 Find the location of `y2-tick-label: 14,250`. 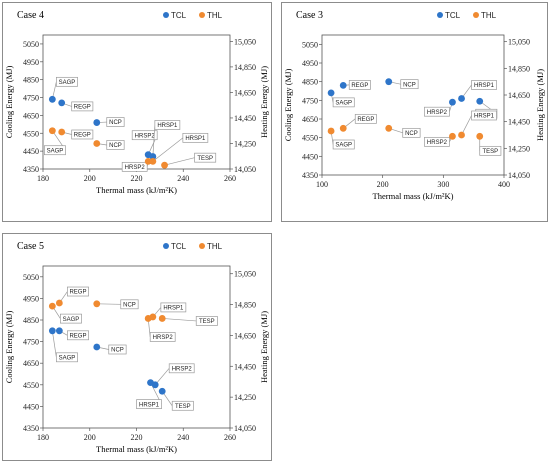

y2-tick-label: 14,250 is located at coordinates (245, 143).